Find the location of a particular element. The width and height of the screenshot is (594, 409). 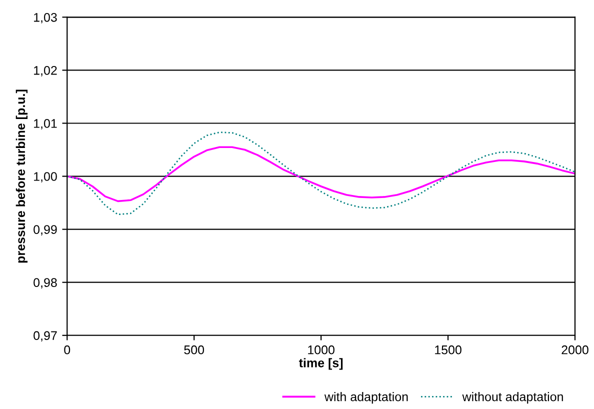

x-tick-label: 2000 is located at coordinates (575, 349).